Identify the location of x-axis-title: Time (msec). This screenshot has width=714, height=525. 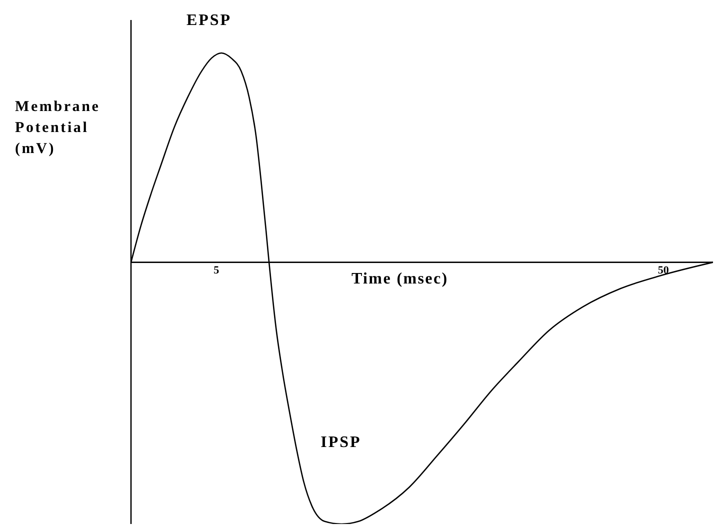
(399, 279).